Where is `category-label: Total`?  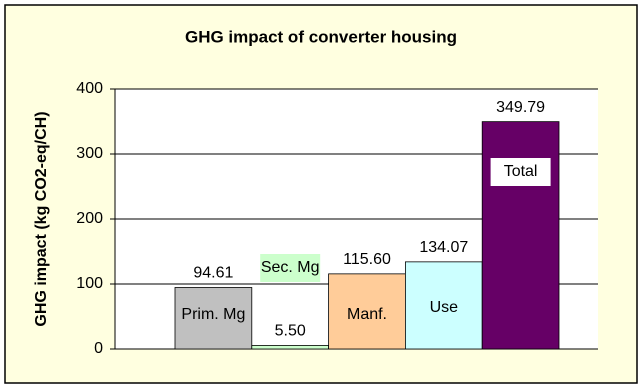
category-label: Total is located at coordinates (521, 171).